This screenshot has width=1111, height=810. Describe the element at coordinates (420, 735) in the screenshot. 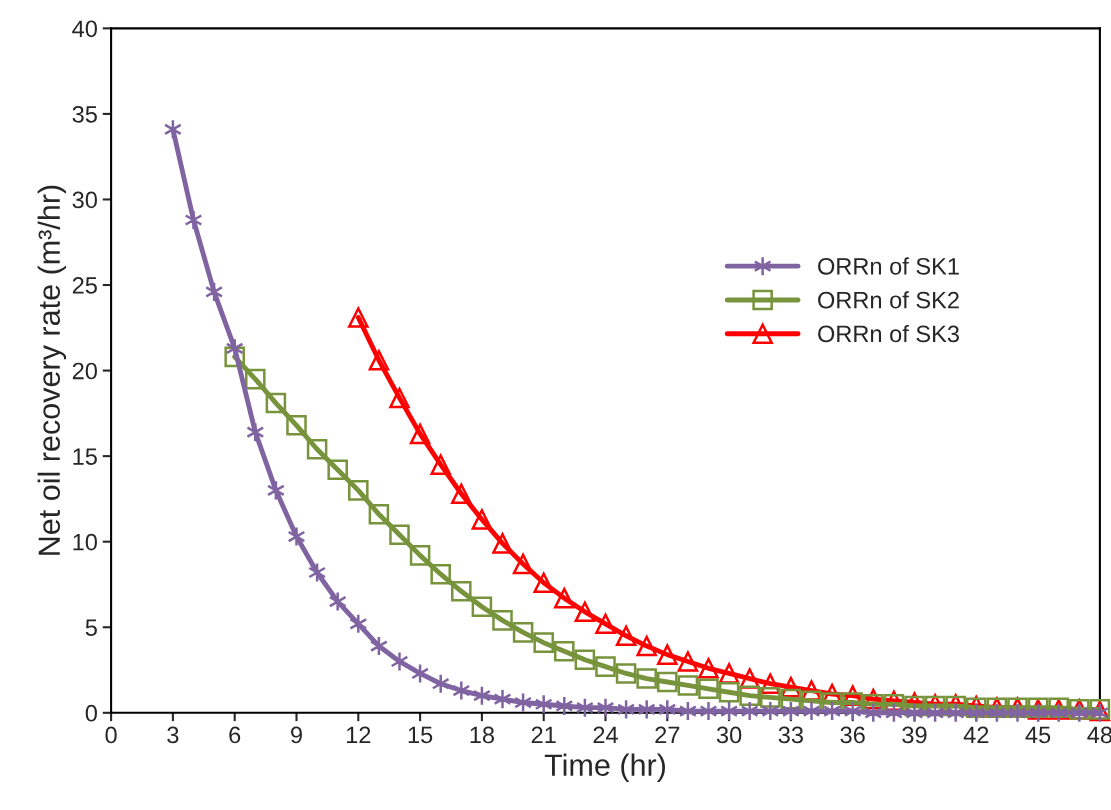

I see `x-tick-label: 15` at that location.